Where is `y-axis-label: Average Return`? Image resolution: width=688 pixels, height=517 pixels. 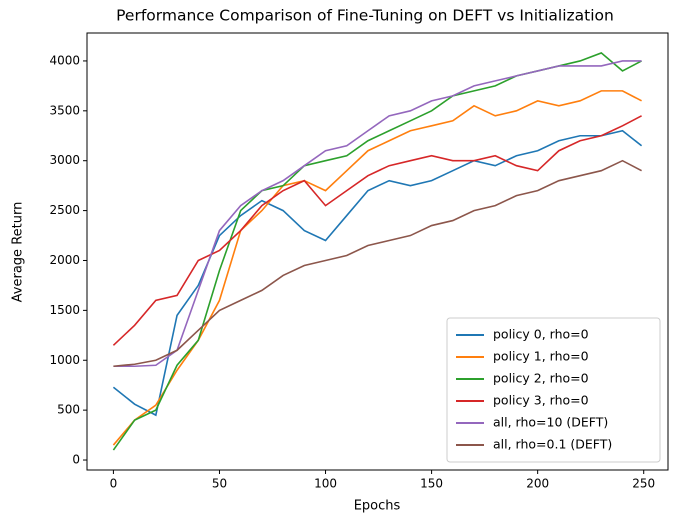 y-axis-label: Average Return is located at coordinates (18, 252).